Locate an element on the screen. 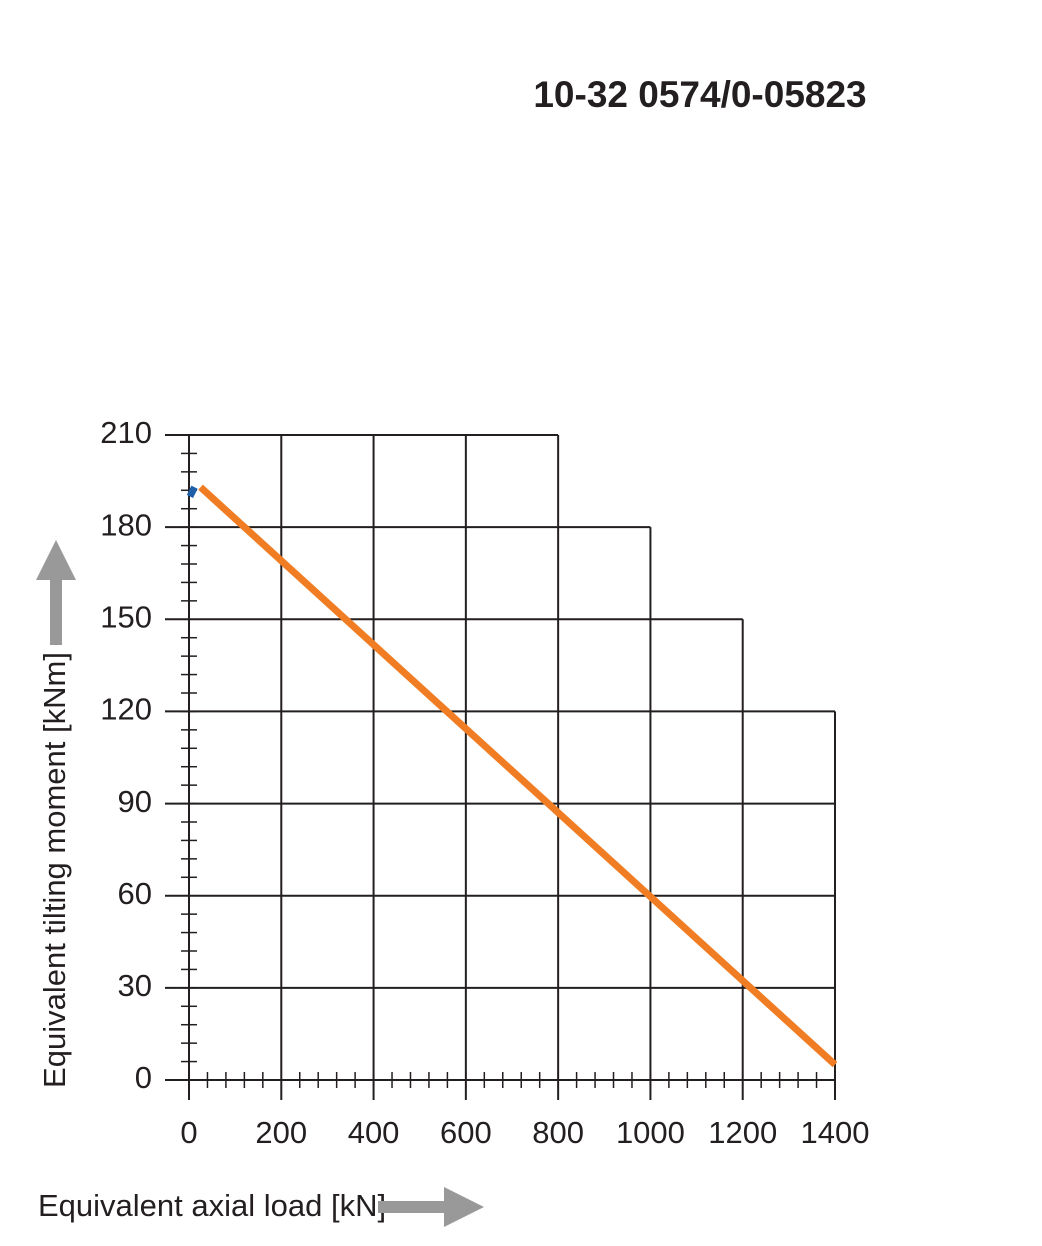 The height and width of the screenshot is (1246, 1042). y-tick-label: 90 is located at coordinates (135, 801).